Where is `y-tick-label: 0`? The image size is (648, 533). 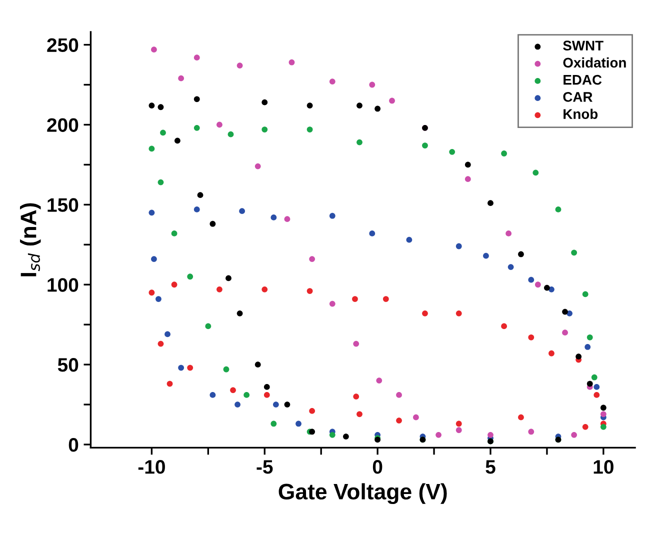 y-tick-label: 0 is located at coordinates (73, 445).